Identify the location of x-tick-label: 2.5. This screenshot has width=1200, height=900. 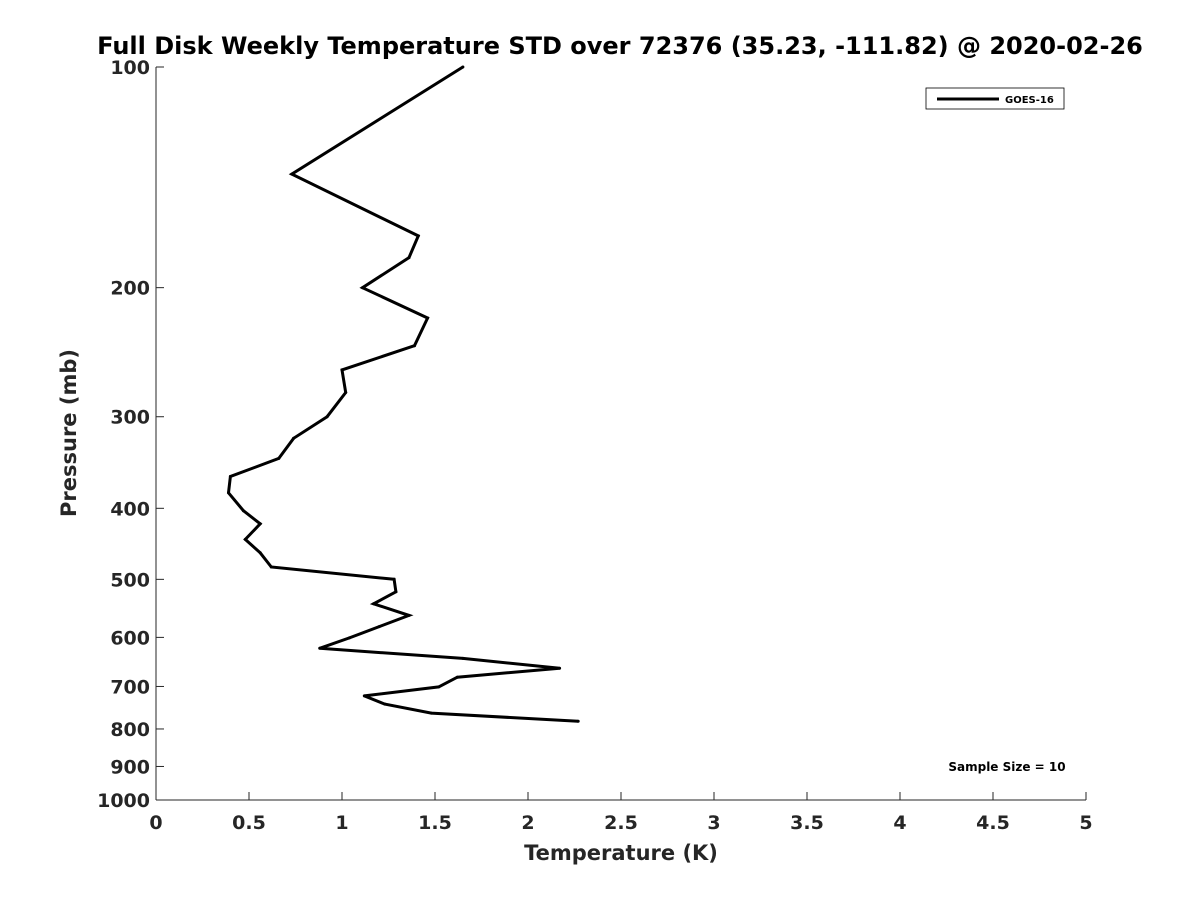
(621, 823).